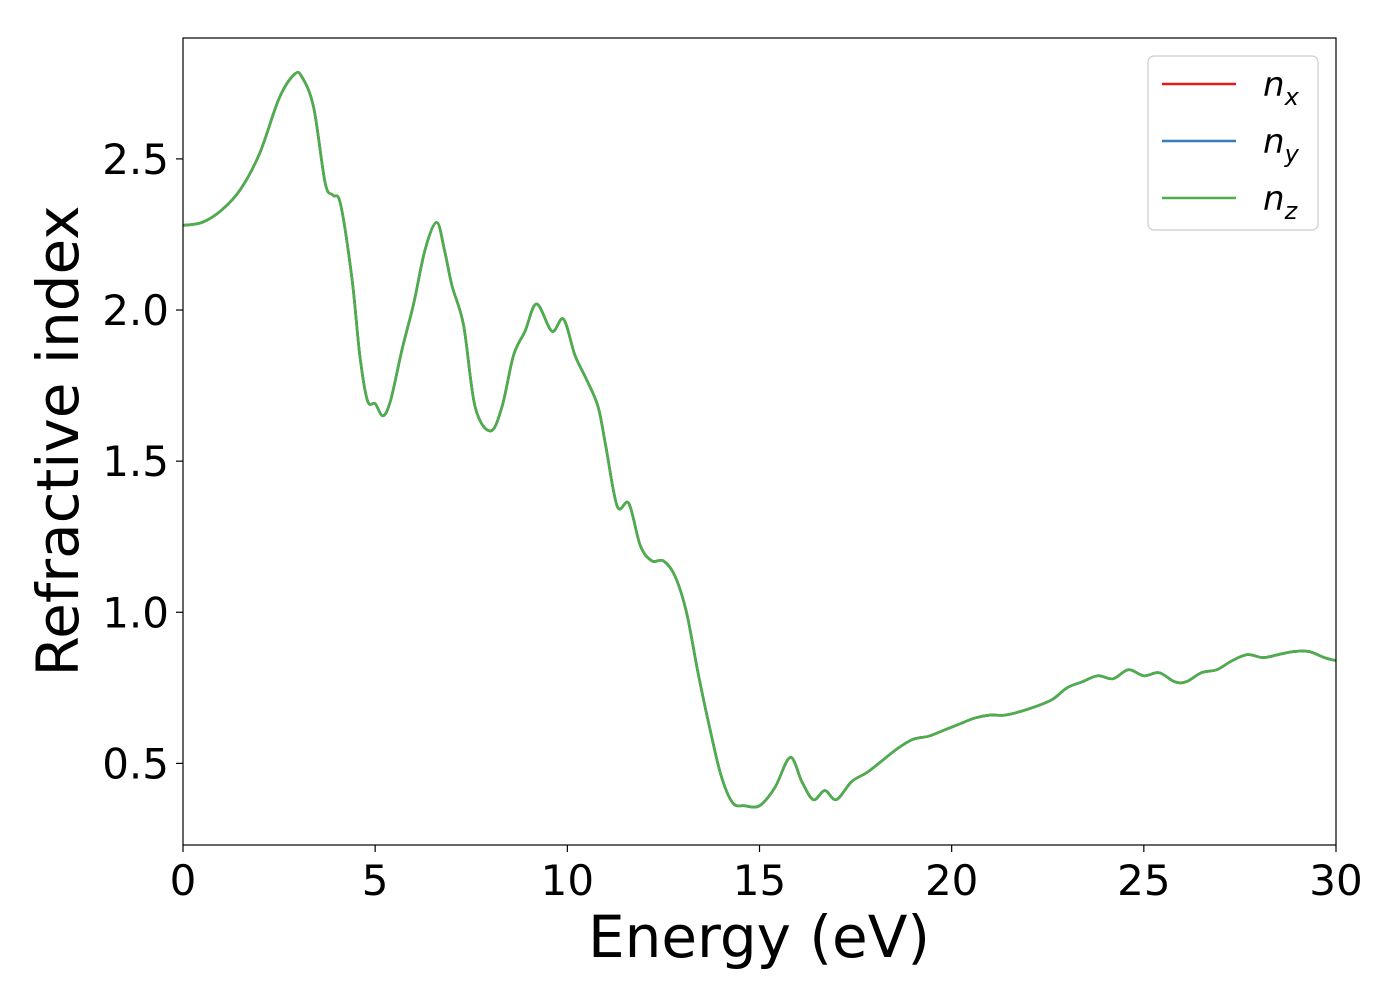 This screenshot has height=1000, width=1400. I want to click on y-axis-ticks: 0.5 1.0 1.5 2.0 2.5, so click(142, 461).